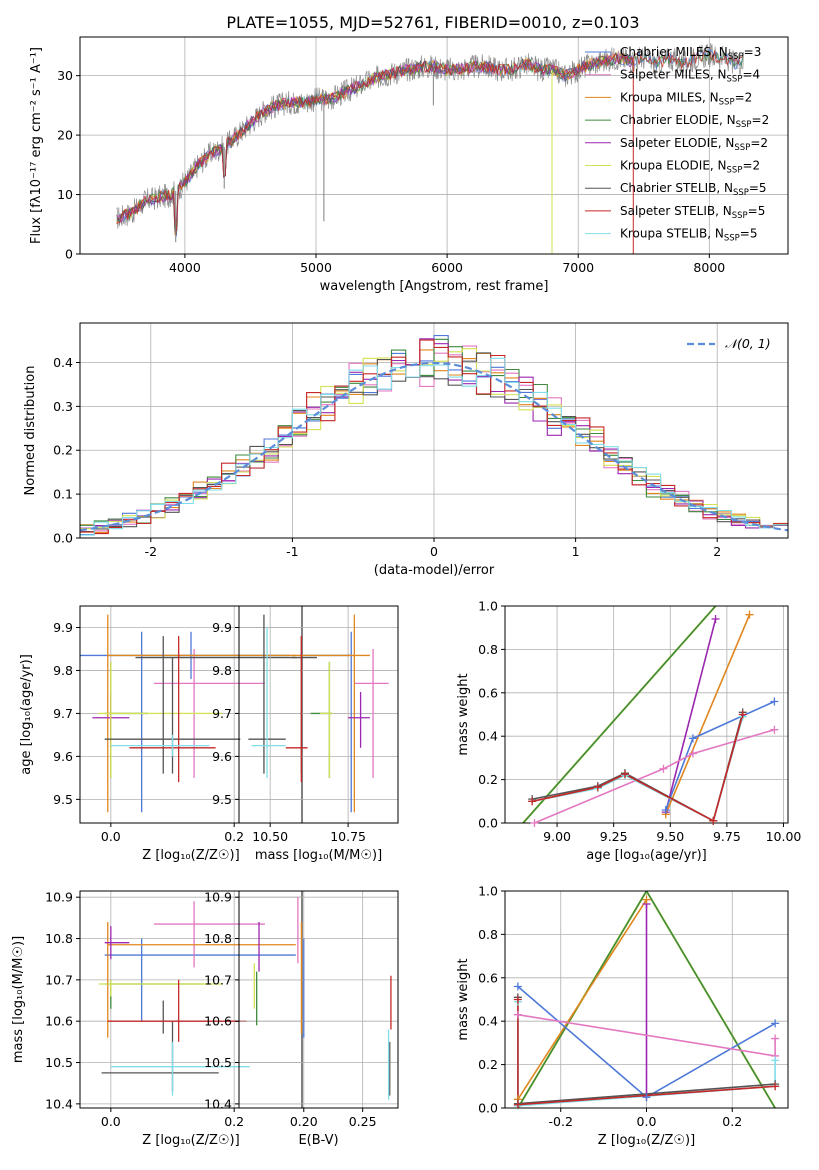 The height and width of the screenshot is (1170, 819). I want to click on legend-label-main: Salpeter STELIB, N, so click(676, 211).